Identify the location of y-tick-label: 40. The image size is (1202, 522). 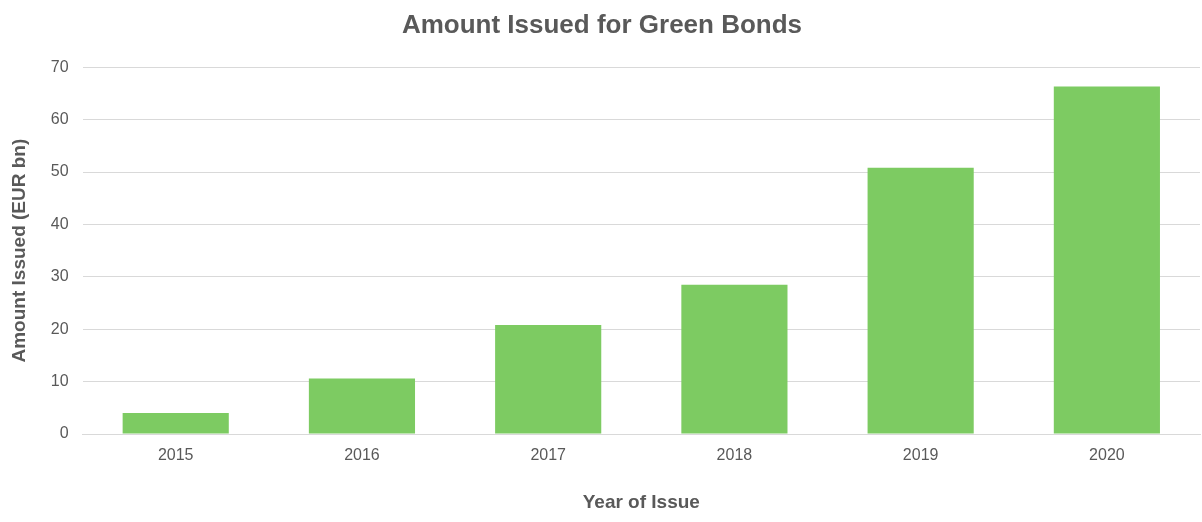
(59, 223).